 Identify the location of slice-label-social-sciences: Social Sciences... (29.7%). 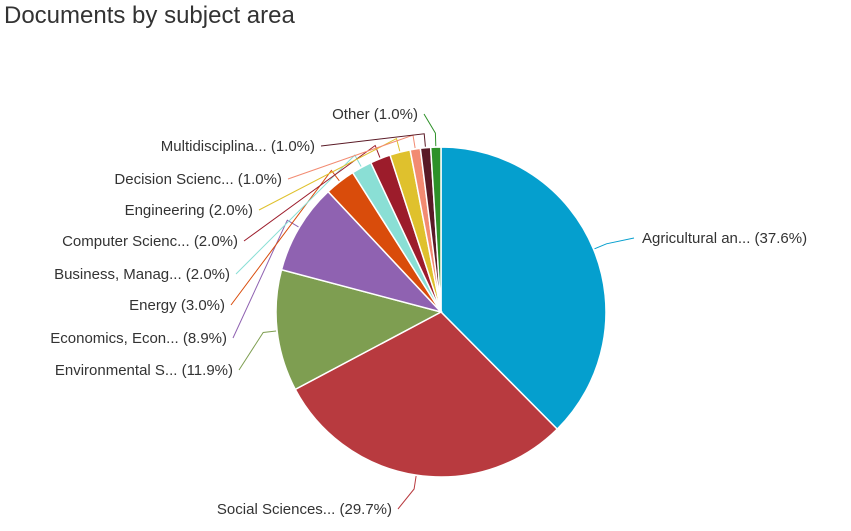
(304, 509).